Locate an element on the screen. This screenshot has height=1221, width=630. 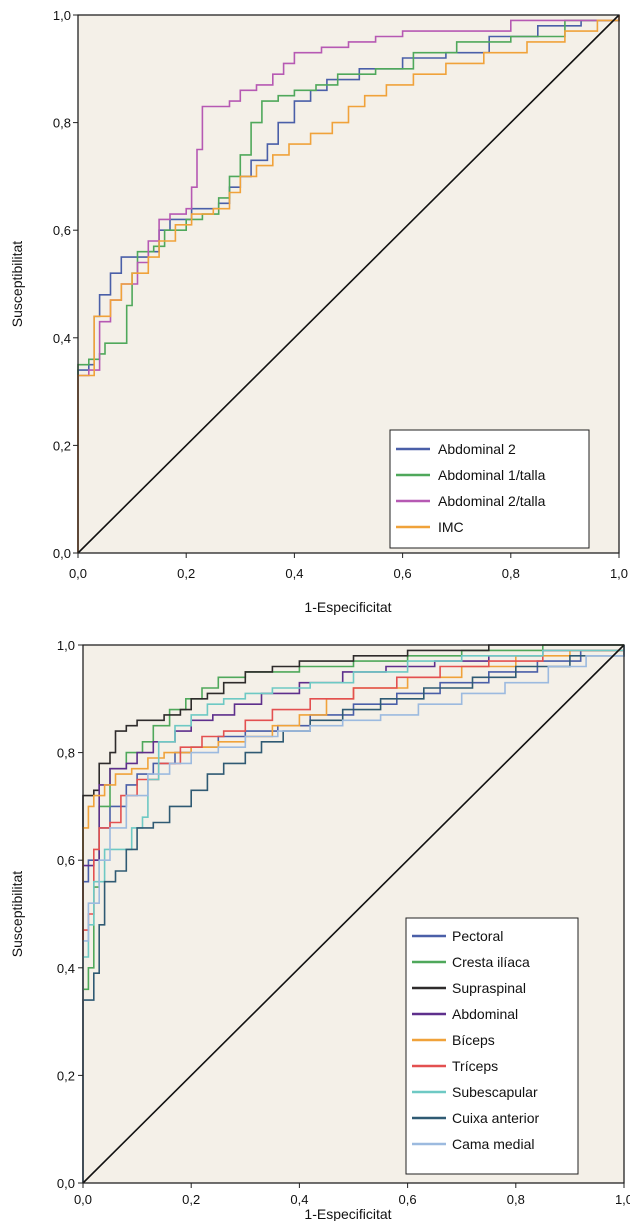
chart-2-y-tick-label: 0,8 is located at coordinates (66, 753).